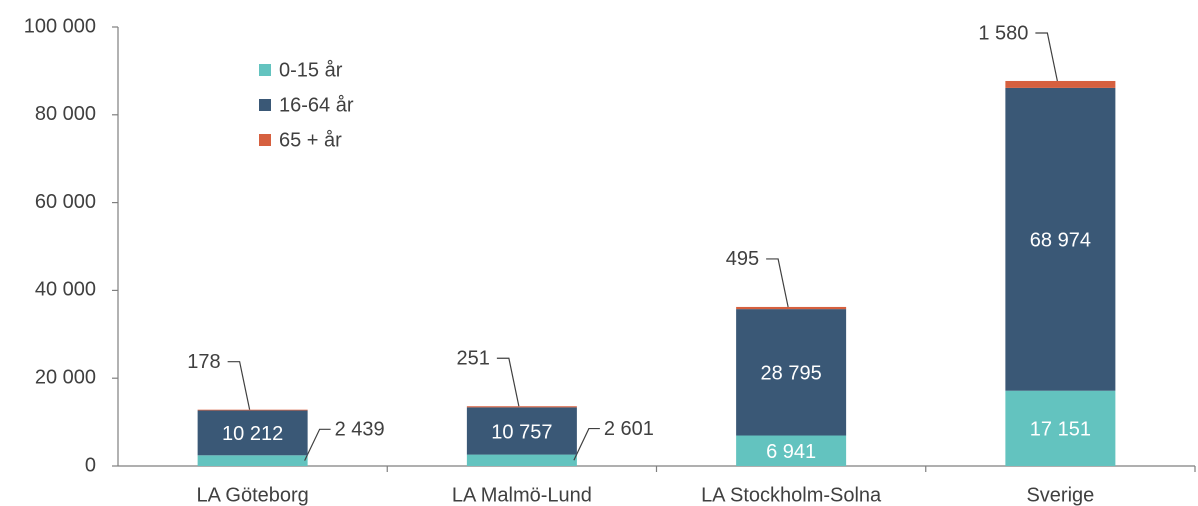 The image size is (1198, 506). What do you see at coordinates (791, 495) in the screenshot?
I see `x-tick-label: LA Stockholm-Solna` at bounding box center [791, 495].